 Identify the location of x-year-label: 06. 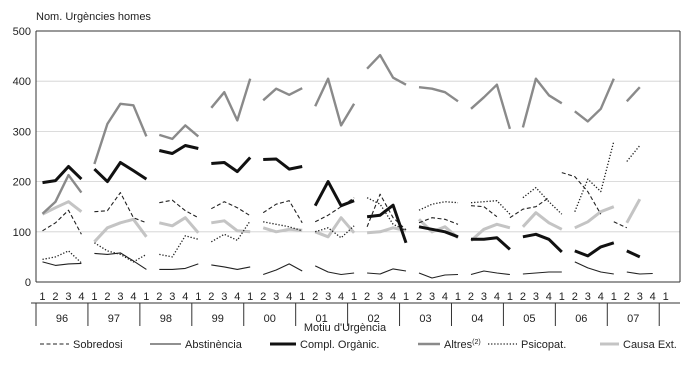
(581, 319).